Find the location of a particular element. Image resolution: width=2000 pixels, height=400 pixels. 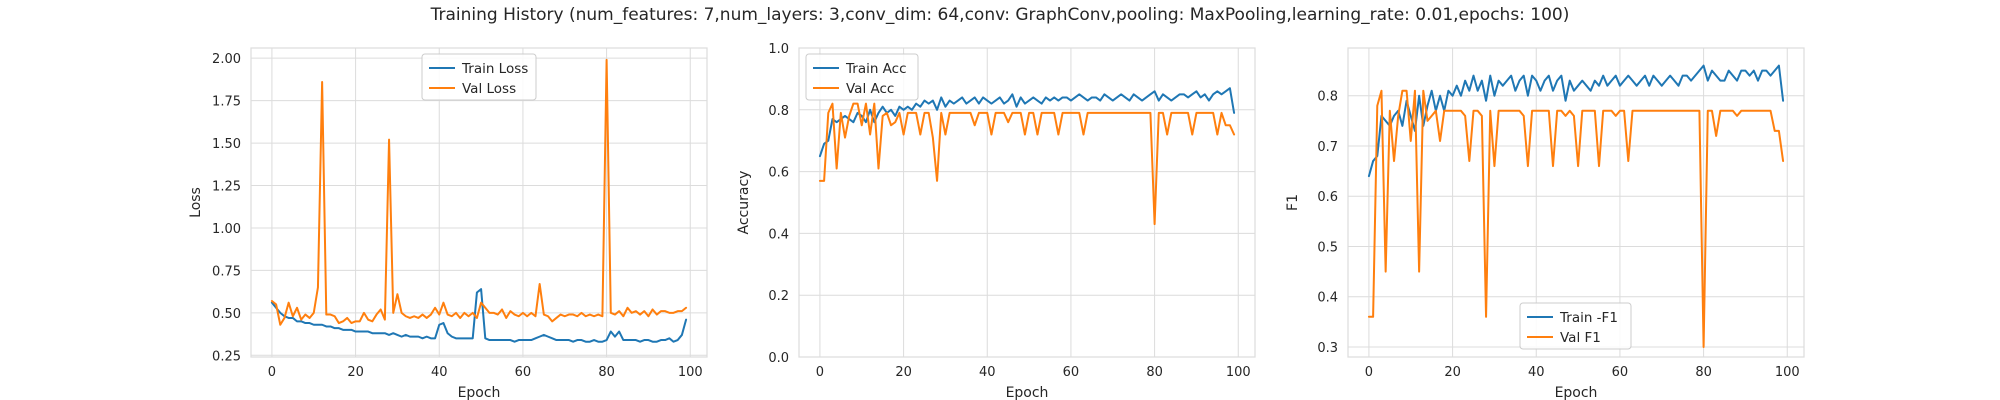

y-axis-label: Accuracy is located at coordinates (744, 203).